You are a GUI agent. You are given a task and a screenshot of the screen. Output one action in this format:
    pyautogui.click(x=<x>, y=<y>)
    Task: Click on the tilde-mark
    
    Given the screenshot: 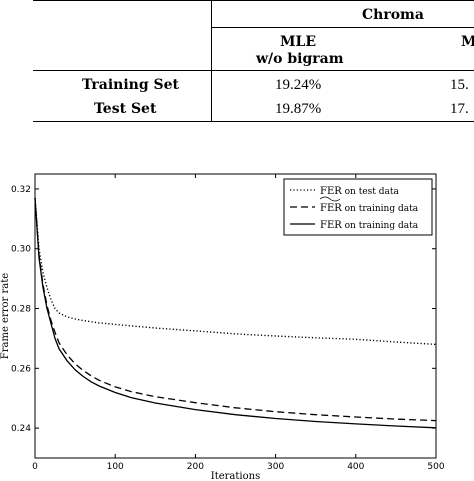 What is the action you would take?
    pyautogui.click(x=330, y=199)
    